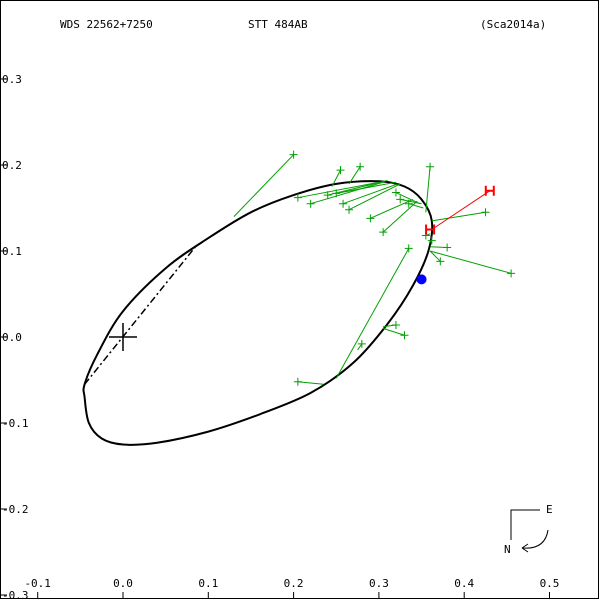  I want to click on compass-arrowhead-icon, so click(525, 548).